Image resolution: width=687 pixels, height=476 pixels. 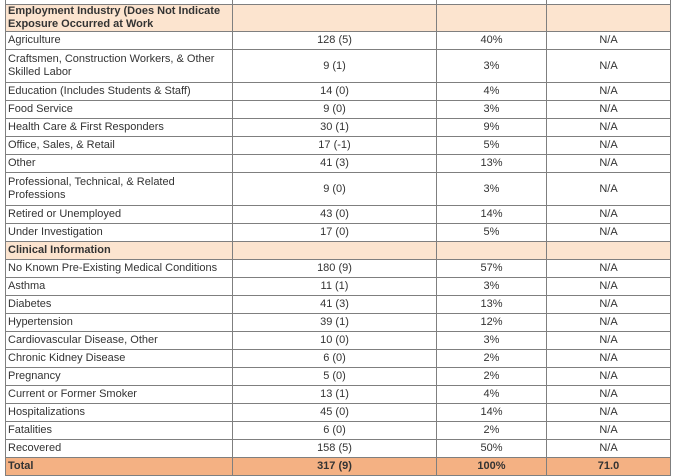 I want to click on row-count: 11 (1), so click(x=334, y=286).